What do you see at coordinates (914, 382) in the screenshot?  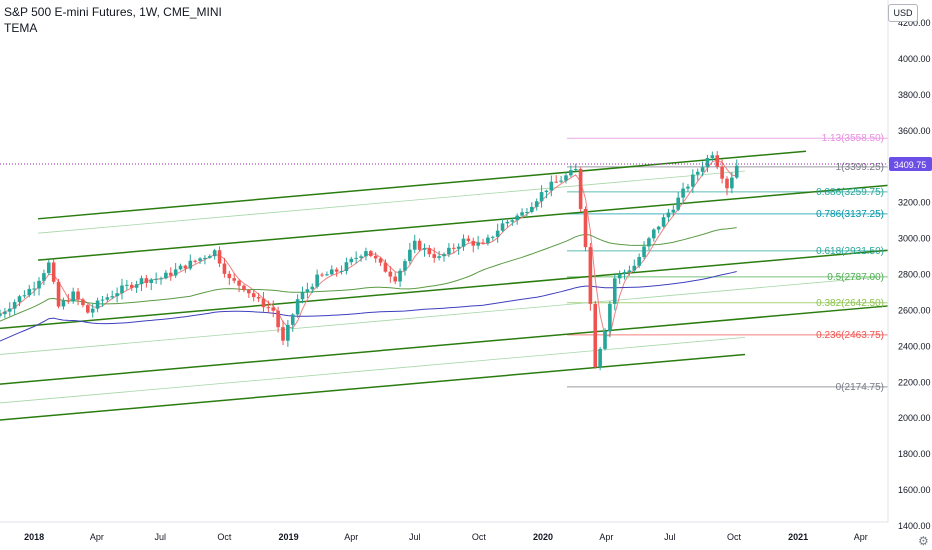 I see `y-tick-label: 2200.00` at bounding box center [914, 382].